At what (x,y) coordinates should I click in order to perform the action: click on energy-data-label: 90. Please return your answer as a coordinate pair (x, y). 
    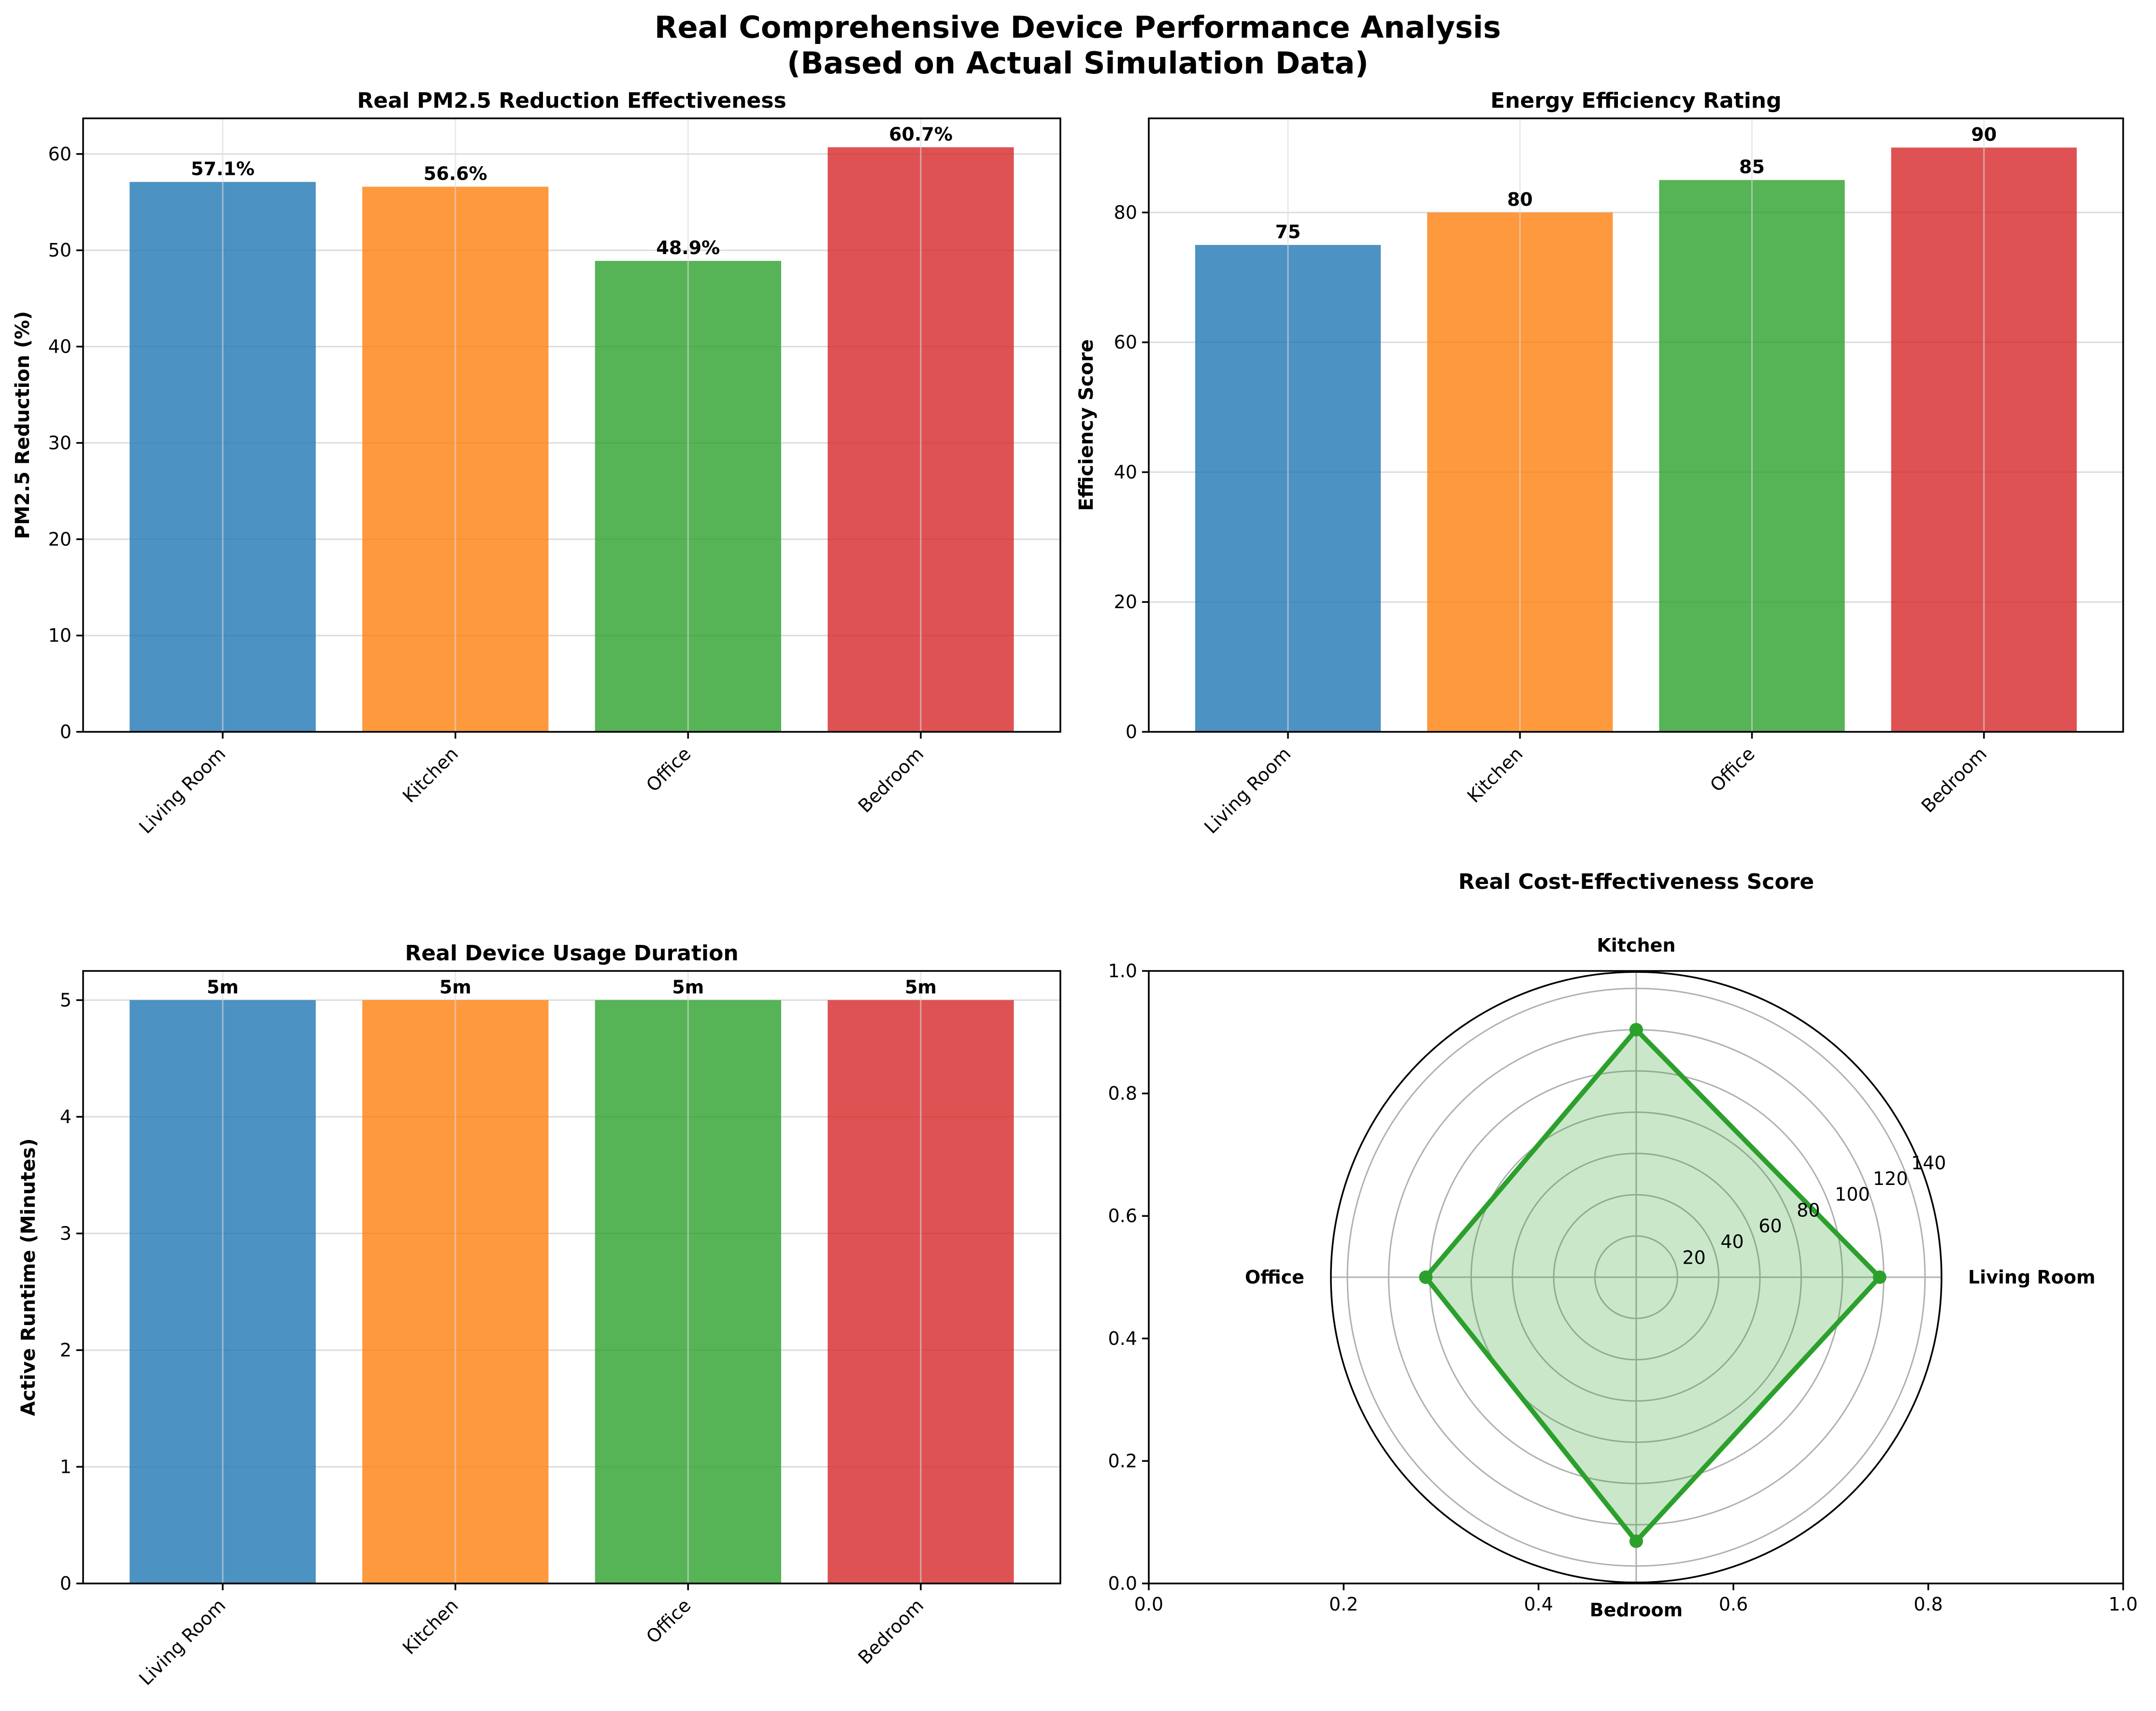
    Looking at the image, I should click on (1984, 135).